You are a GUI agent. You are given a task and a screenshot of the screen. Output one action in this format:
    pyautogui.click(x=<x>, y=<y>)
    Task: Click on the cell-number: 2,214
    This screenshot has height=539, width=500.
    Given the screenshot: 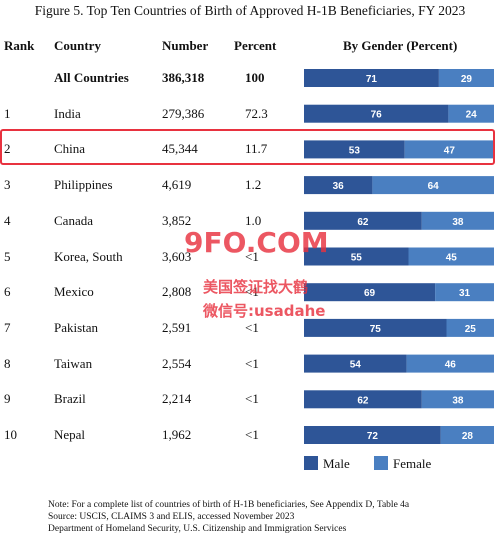 What is the action you would take?
    pyautogui.click(x=177, y=399)
    